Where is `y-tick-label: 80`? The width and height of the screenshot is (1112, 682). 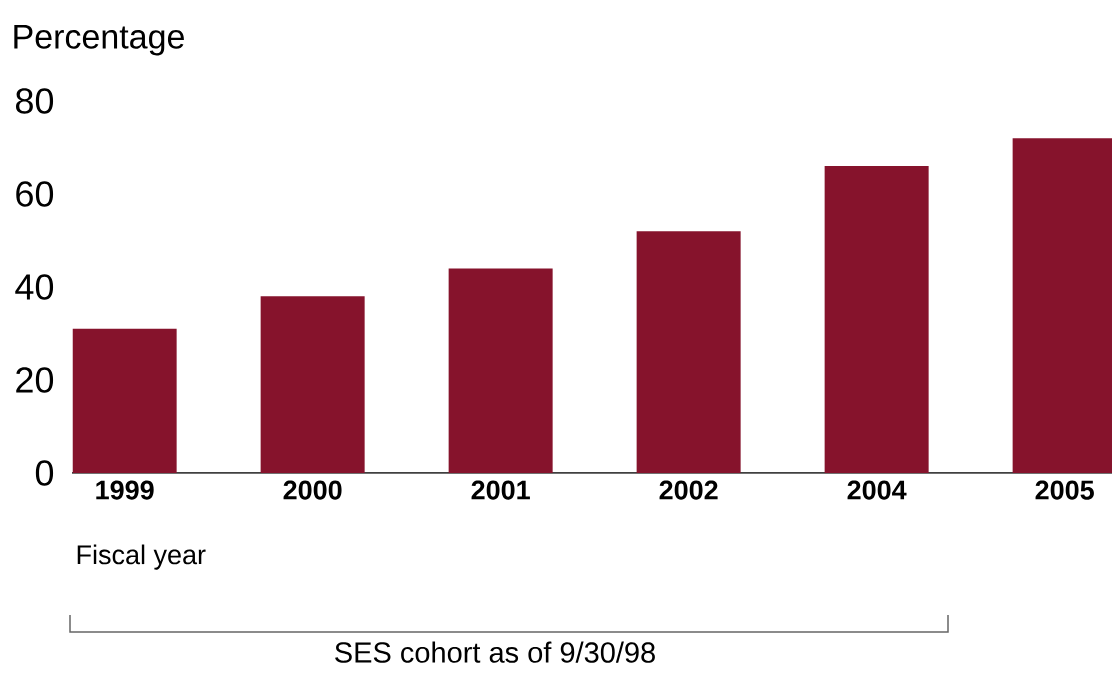 y-tick-label: 80 is located at coordinates (35, 101).